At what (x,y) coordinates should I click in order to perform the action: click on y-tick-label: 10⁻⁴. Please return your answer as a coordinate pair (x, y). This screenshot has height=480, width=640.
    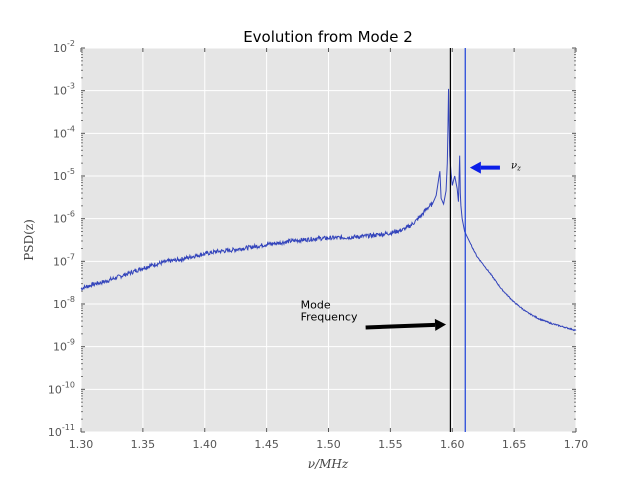
    Looking at the image, I should click on (64, 132).